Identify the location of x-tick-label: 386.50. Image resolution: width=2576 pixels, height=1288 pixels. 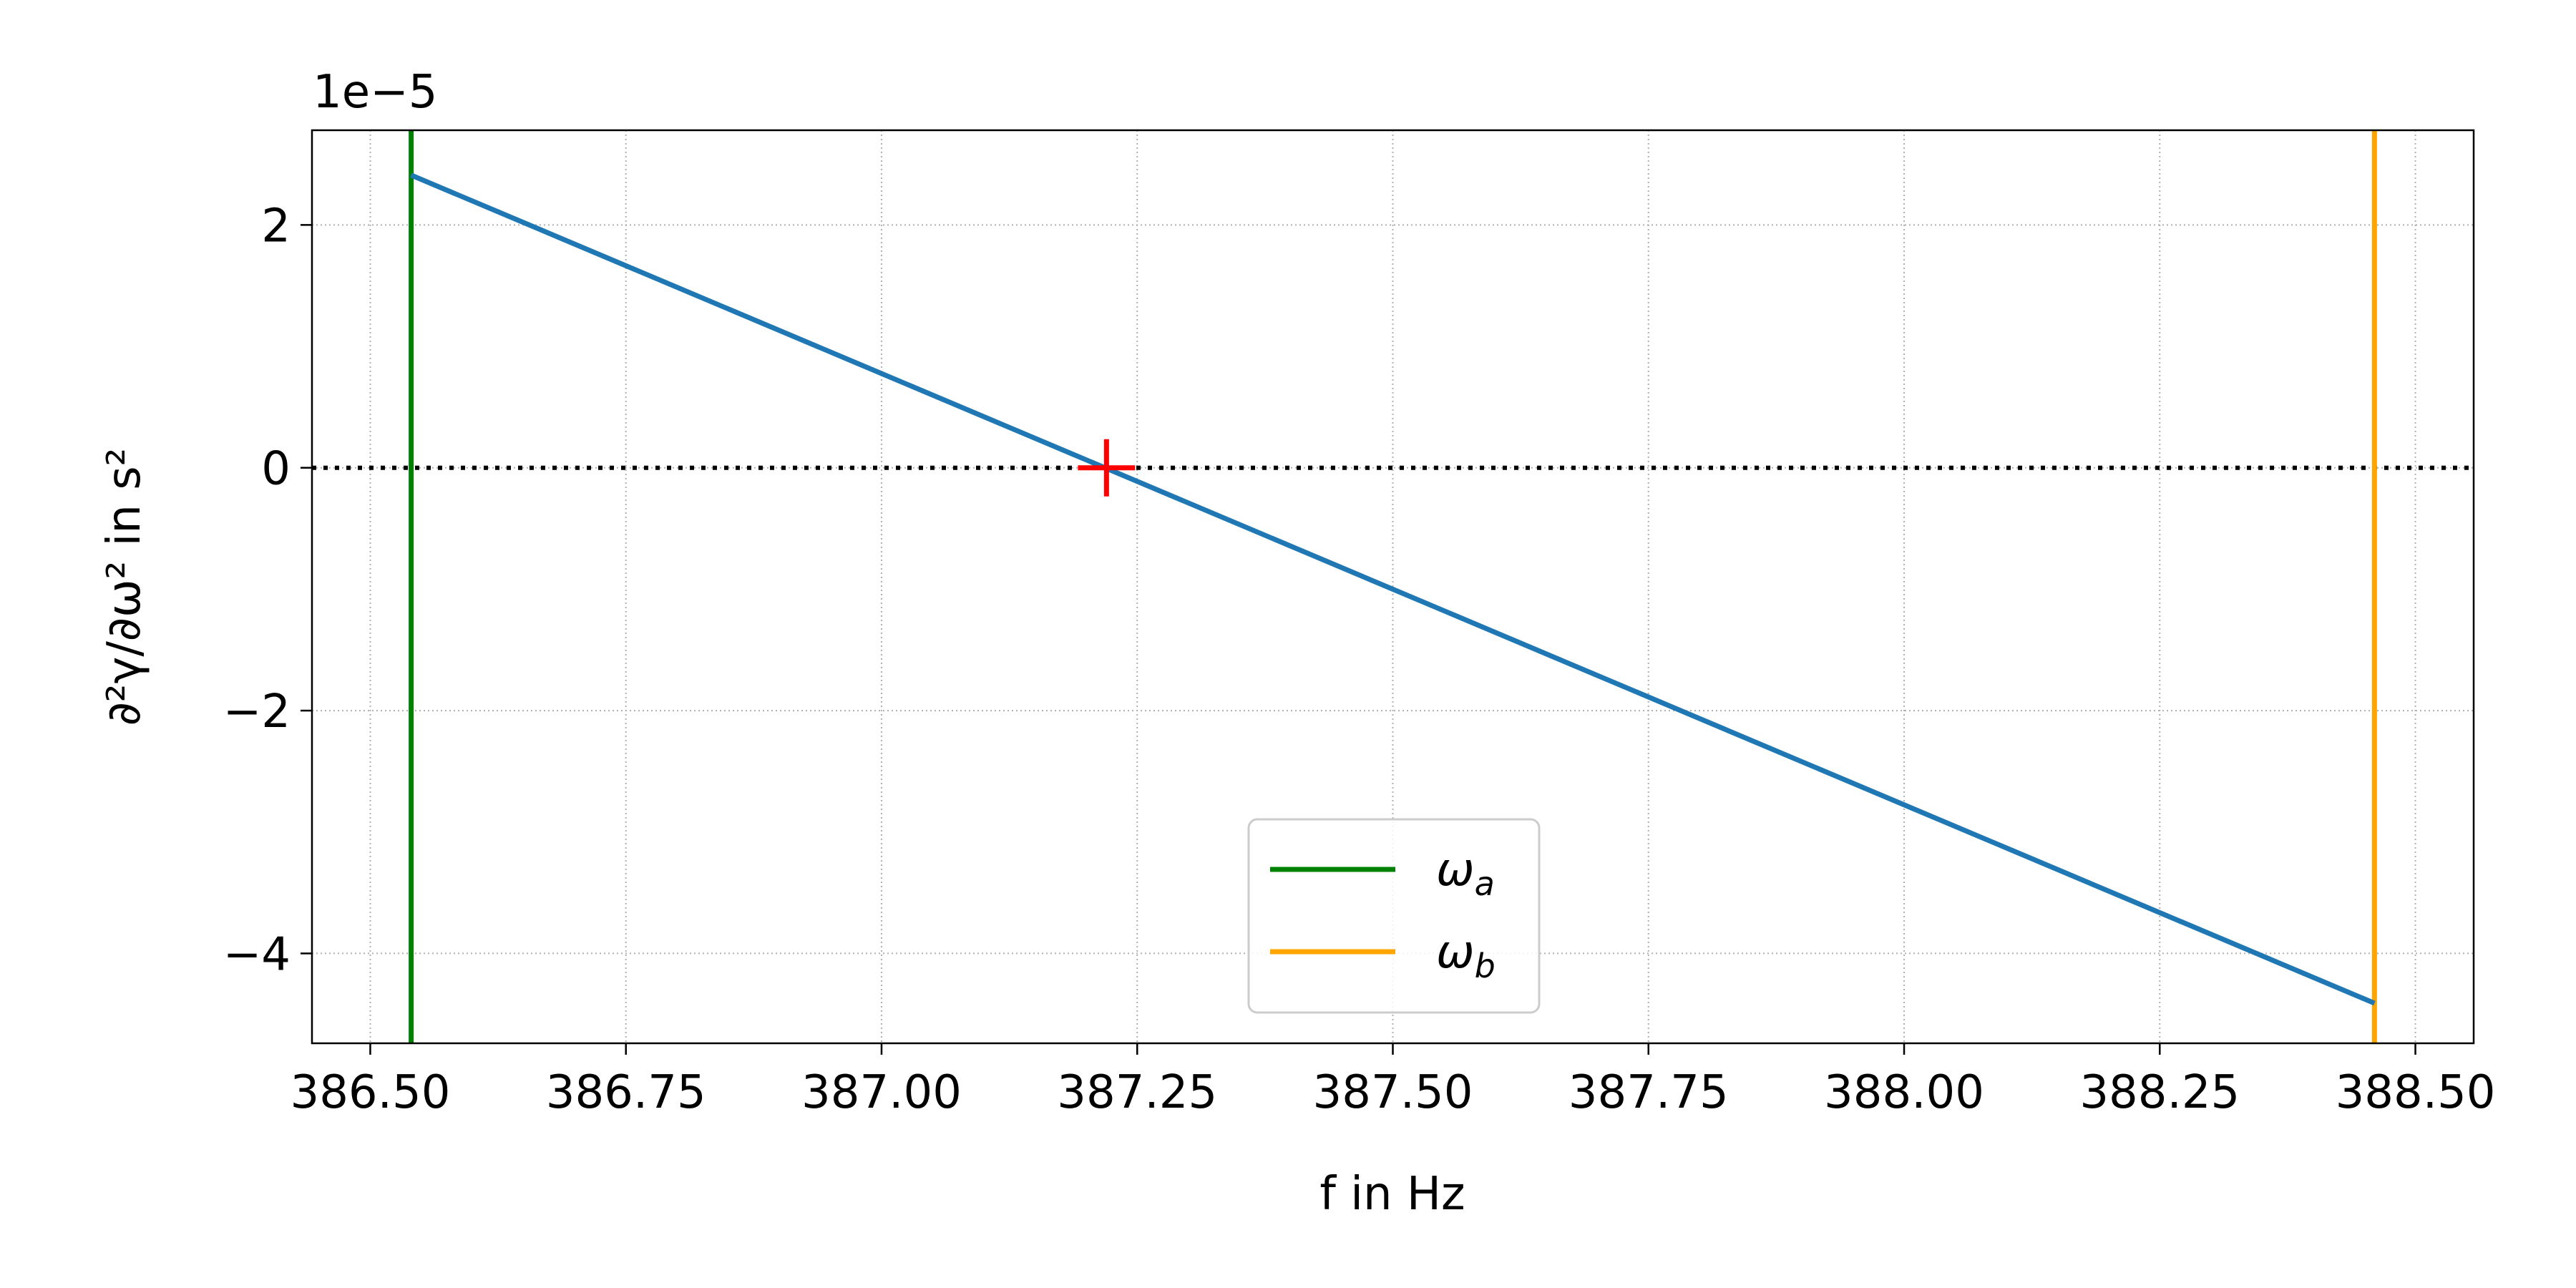
(370, 1092).